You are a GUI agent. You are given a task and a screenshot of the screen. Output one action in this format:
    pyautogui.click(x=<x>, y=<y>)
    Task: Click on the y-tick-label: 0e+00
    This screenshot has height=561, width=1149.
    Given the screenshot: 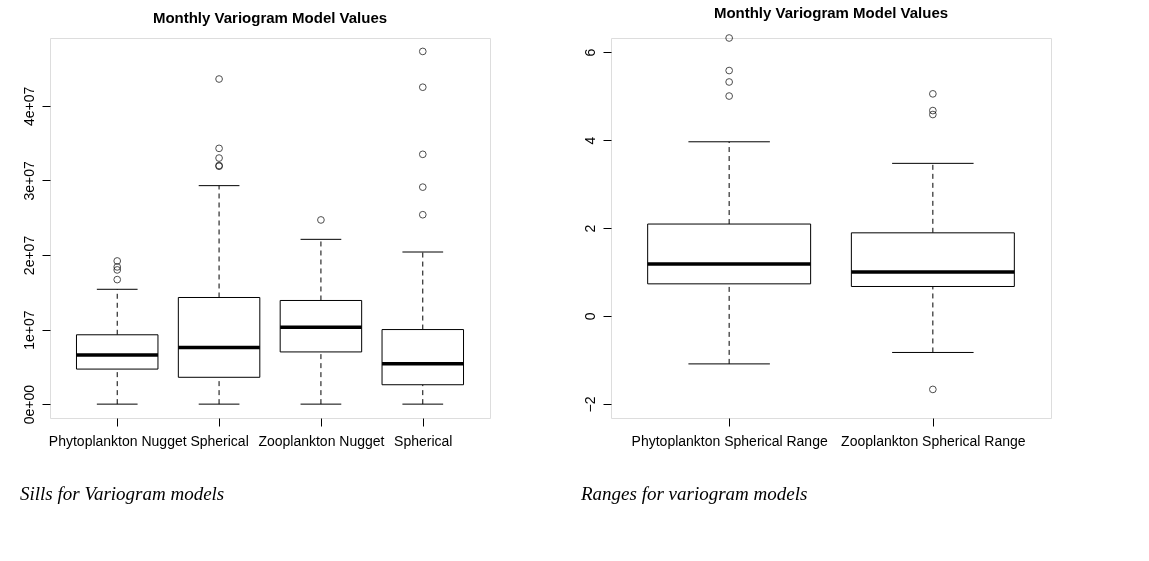 What is the action you would take?
    pyautogui.click(x=28, y=404)
    